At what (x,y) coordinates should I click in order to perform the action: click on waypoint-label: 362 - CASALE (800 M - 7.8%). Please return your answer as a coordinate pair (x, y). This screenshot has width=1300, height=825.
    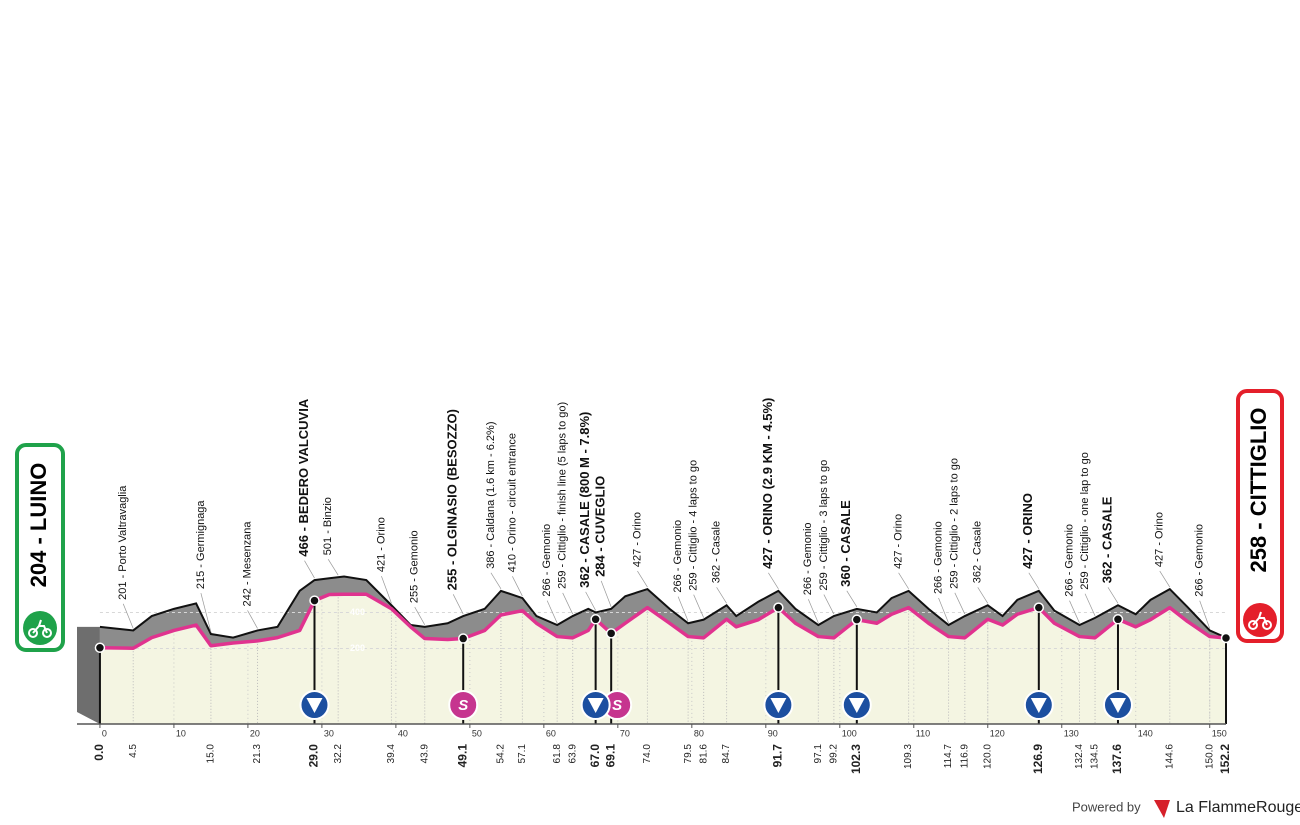
    Looking at the image, I should click on (584, 500).